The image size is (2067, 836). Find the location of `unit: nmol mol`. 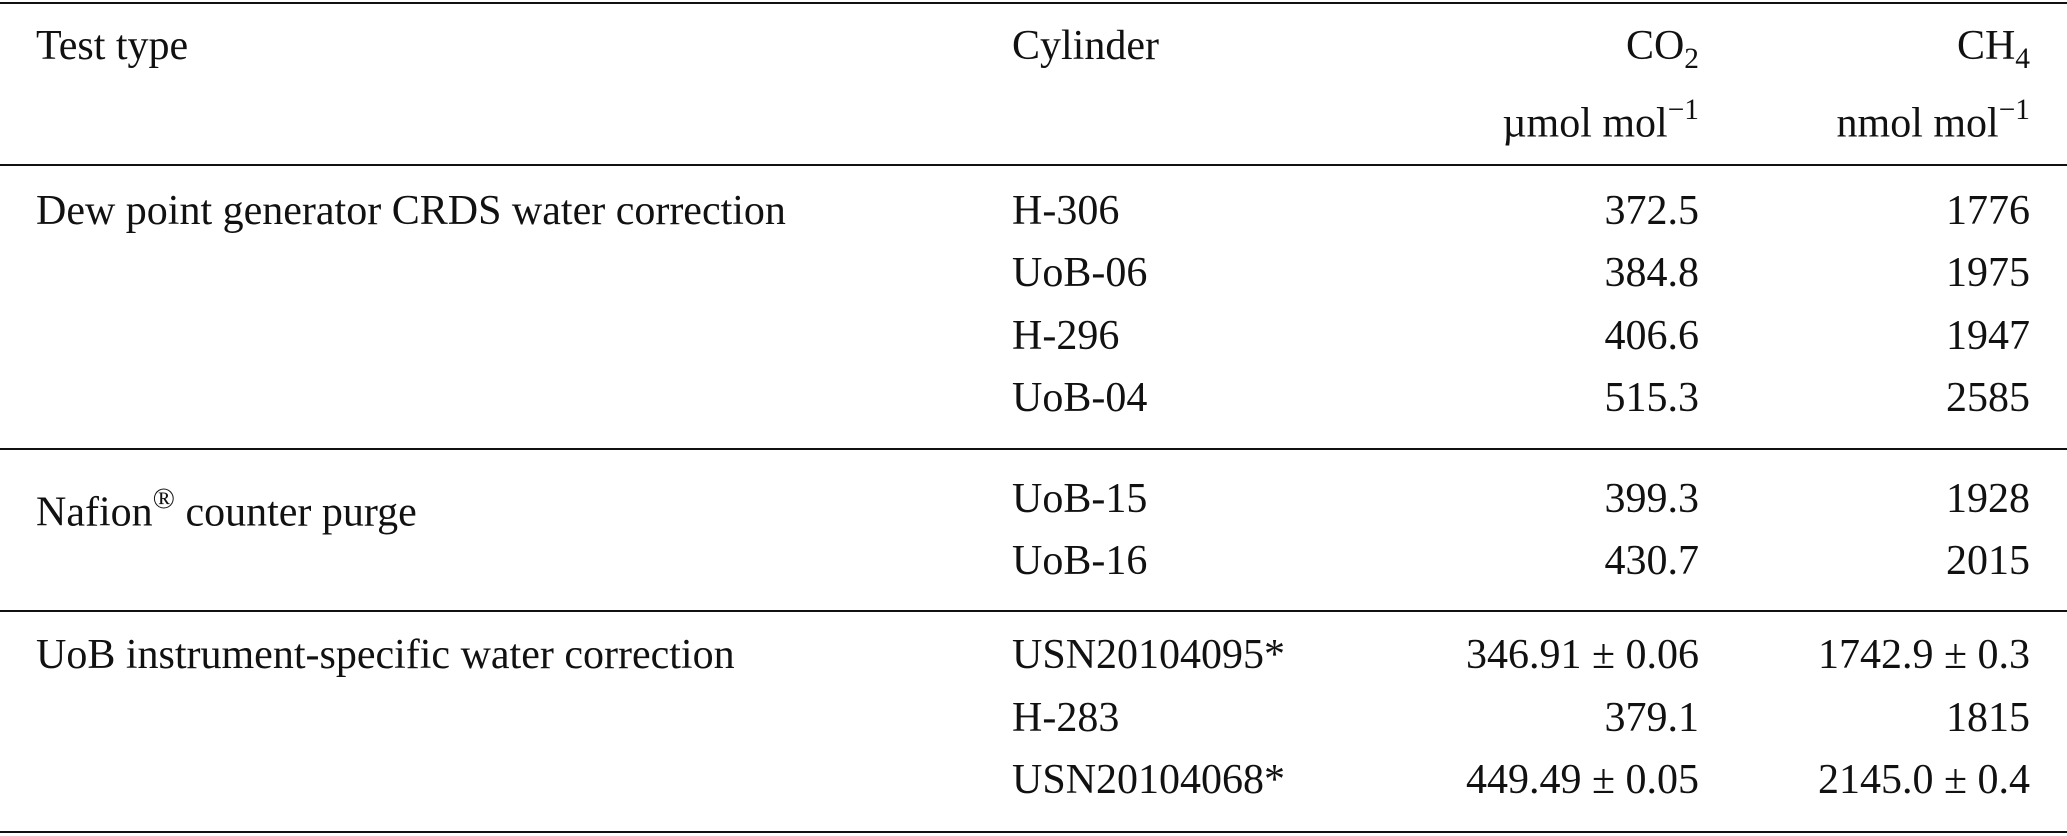

unit: nmol mol is located at coordinates (1917, 123).